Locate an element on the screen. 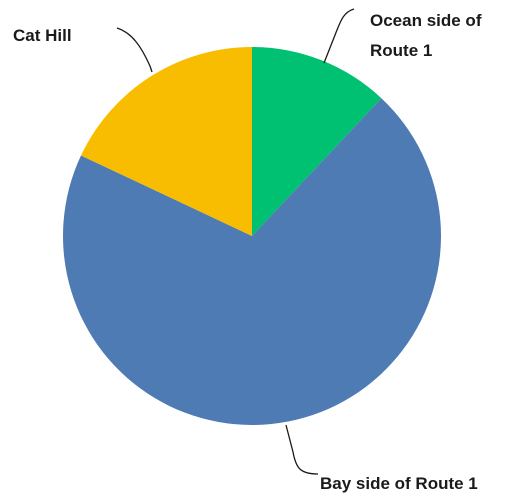 This screenshot has height=501, width=526. label-bay-side: Bay side of Route 1 is located at coordinates (399, 483).